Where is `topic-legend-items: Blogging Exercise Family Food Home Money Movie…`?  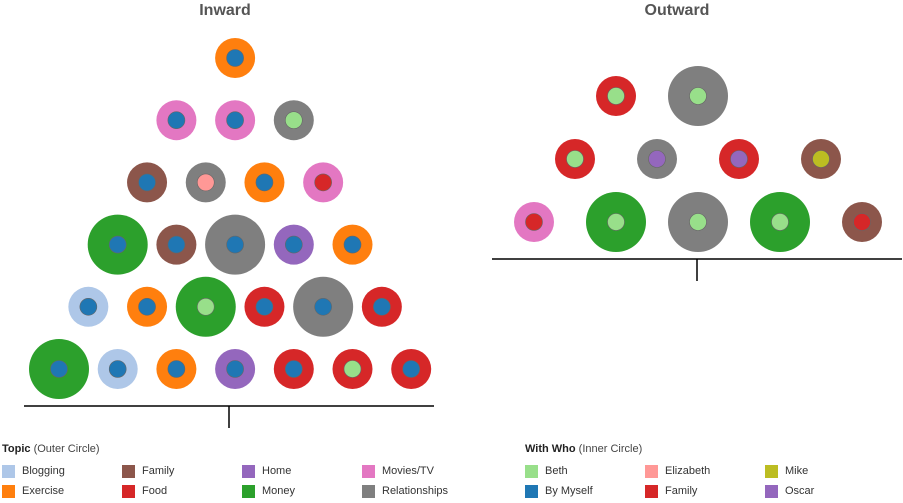 topic-legend-items: Blogging Exercise Family Food Home Money Movie… is located at coordinates (242, 481).